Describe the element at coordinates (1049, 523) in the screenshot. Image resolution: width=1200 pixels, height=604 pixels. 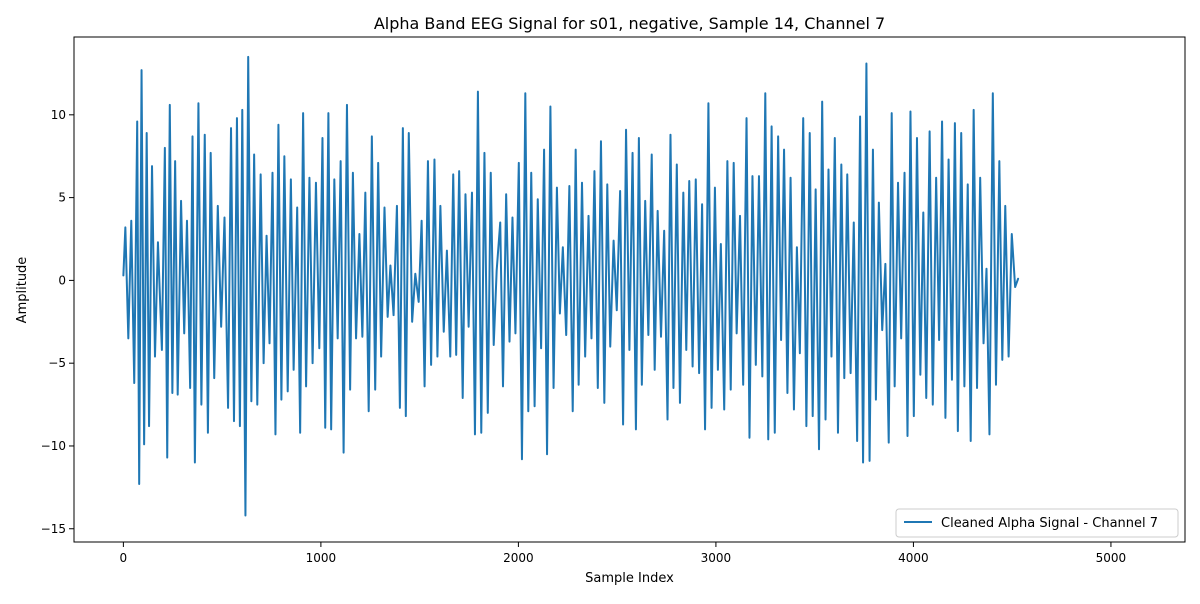
I see `legend-label: Cleaned Alpha Signal - Channel 7` at that location.